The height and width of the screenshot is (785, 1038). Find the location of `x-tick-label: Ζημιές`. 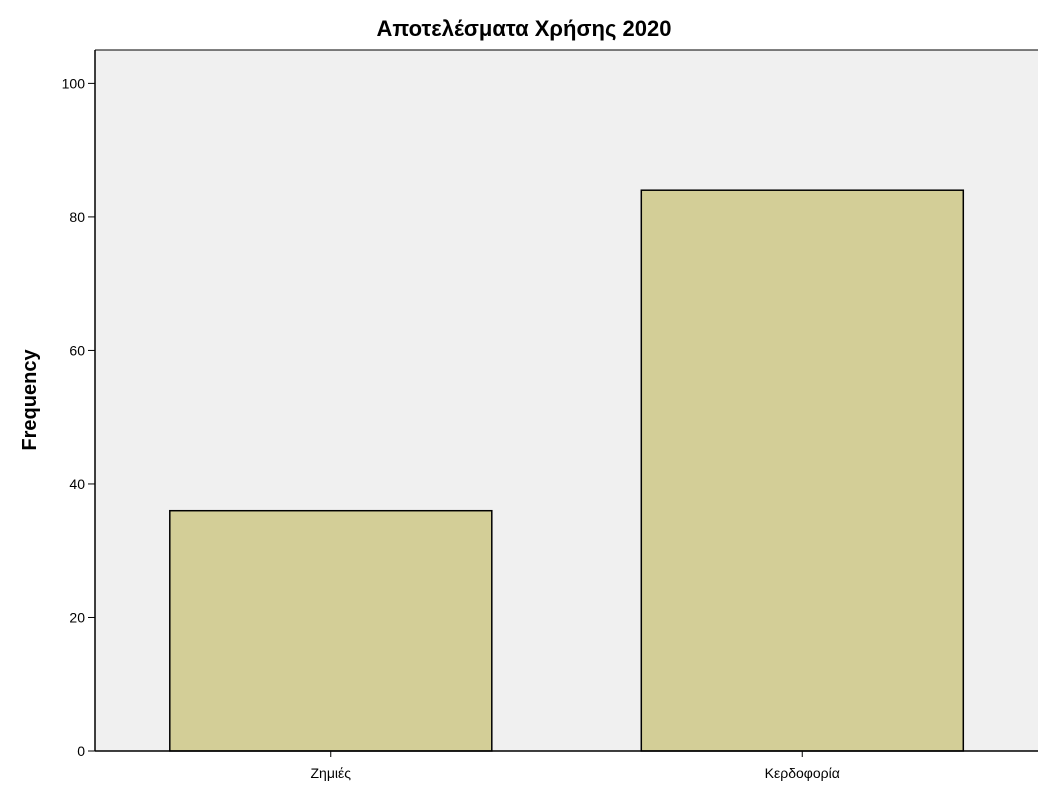

x-tick-label: Ζημιές is located at coordinates (330, 773).